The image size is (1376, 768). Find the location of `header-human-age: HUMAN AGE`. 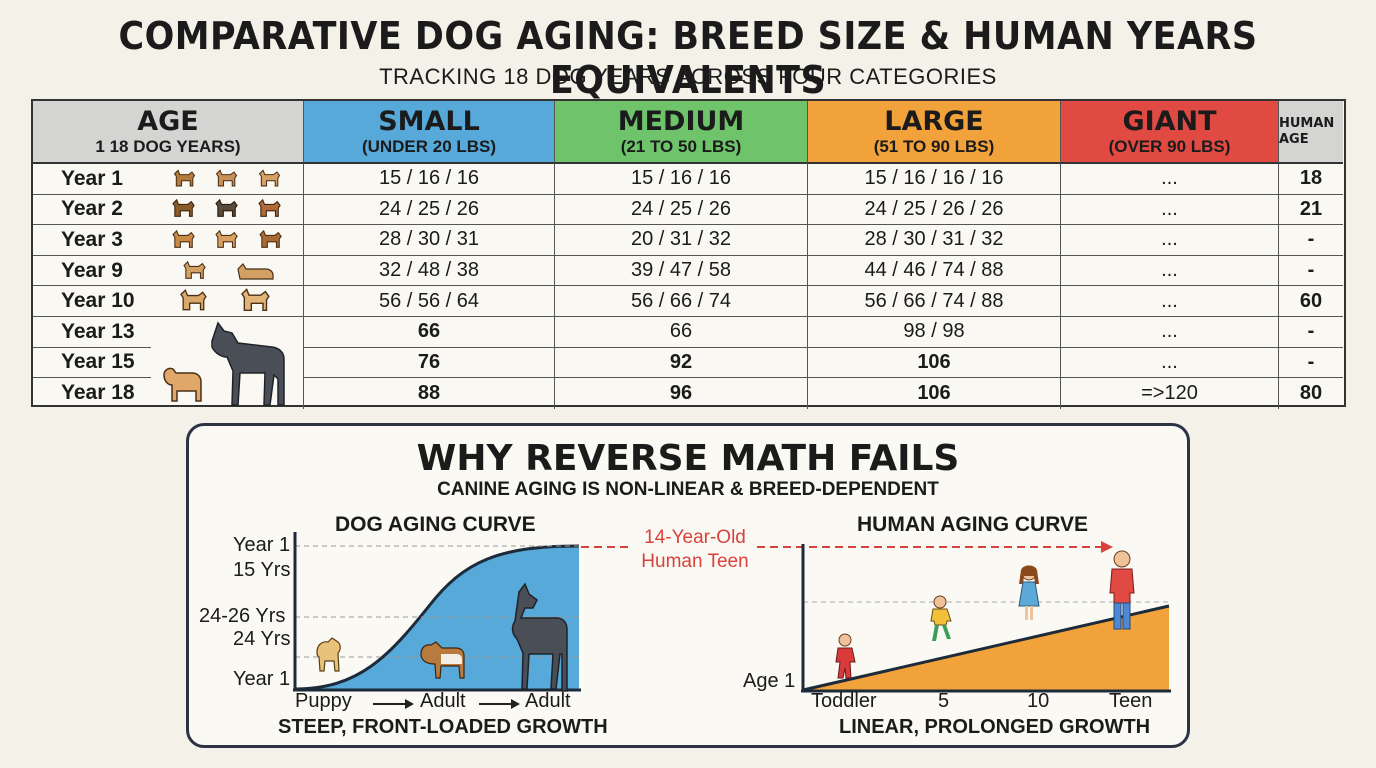

header-human-age: HUMAN AGE is located at coordinates (1311, 132).